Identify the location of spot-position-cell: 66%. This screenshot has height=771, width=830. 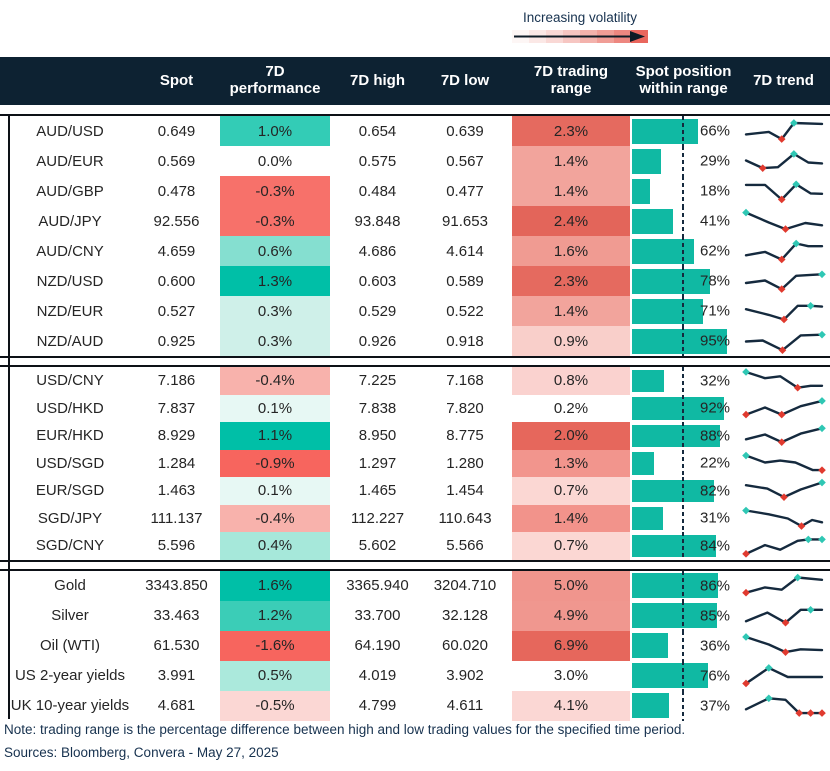
(683, 131).